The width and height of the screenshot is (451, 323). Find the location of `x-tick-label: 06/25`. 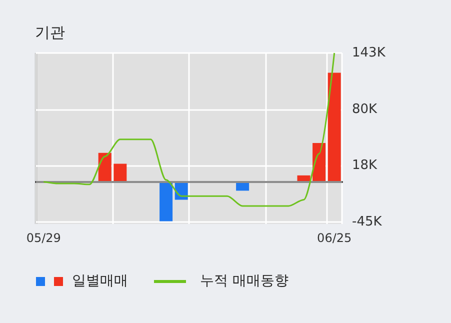

x-tick-label: 06/25 is located at coordinates (334, 238).